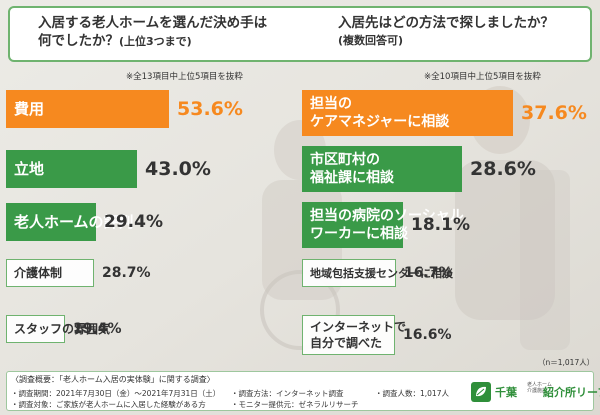 The width and height of the screenshot is (600, 415). Describe the element at coordinates (539, 388) in the screenshot. I see `logo-small-text: 老人ホーム介護施設` at that location.